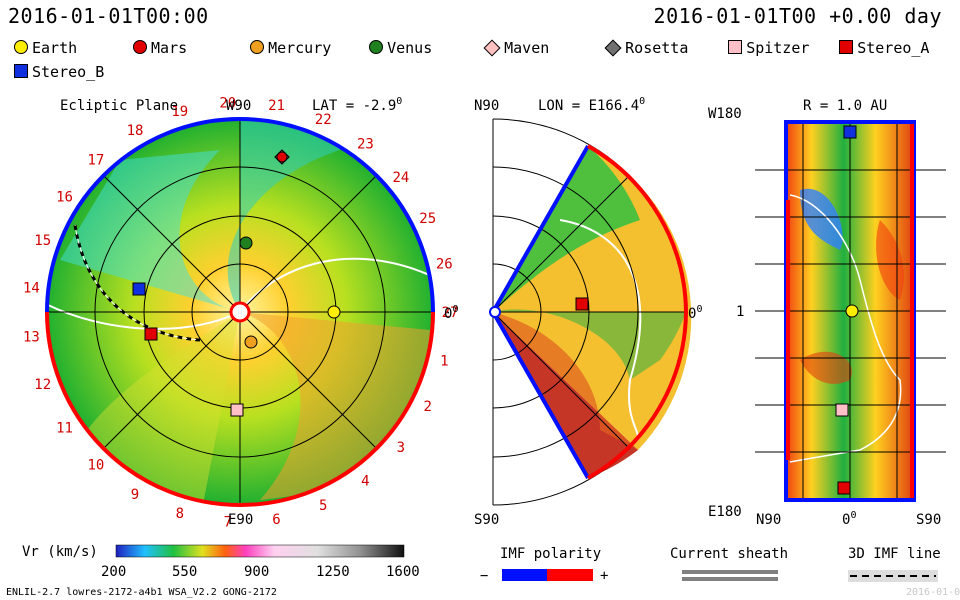 The image size is (960, 600). What do you see at coordinates (140, 47) in the screenshot?
I see `mars-marker-icon` at bounding box center [140, 47].